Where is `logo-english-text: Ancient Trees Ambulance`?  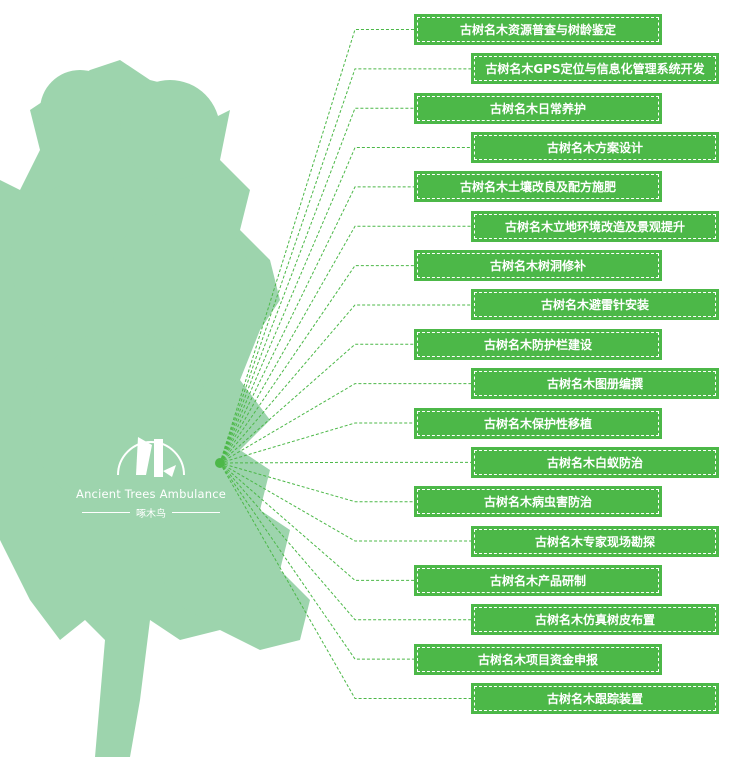 logo-english-text: Ancient Trees Ambulance is located at coordinates (151, 494).